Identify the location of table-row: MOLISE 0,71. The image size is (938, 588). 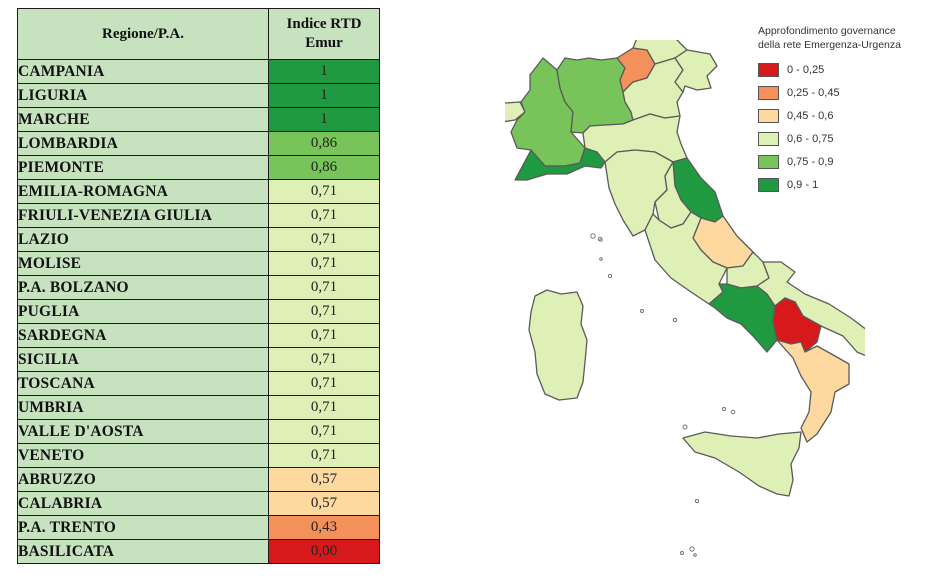
(198, 263).